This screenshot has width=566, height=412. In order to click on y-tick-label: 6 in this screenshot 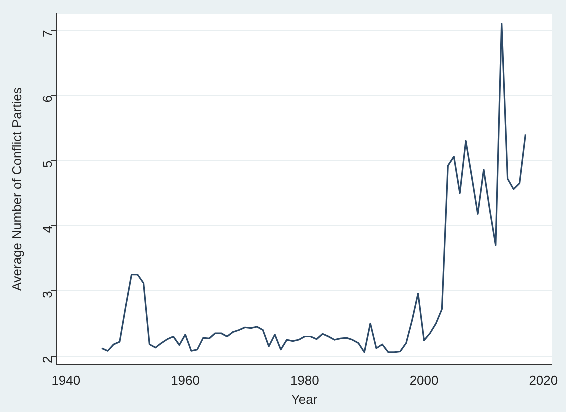, I will do `click(47, 99)`.